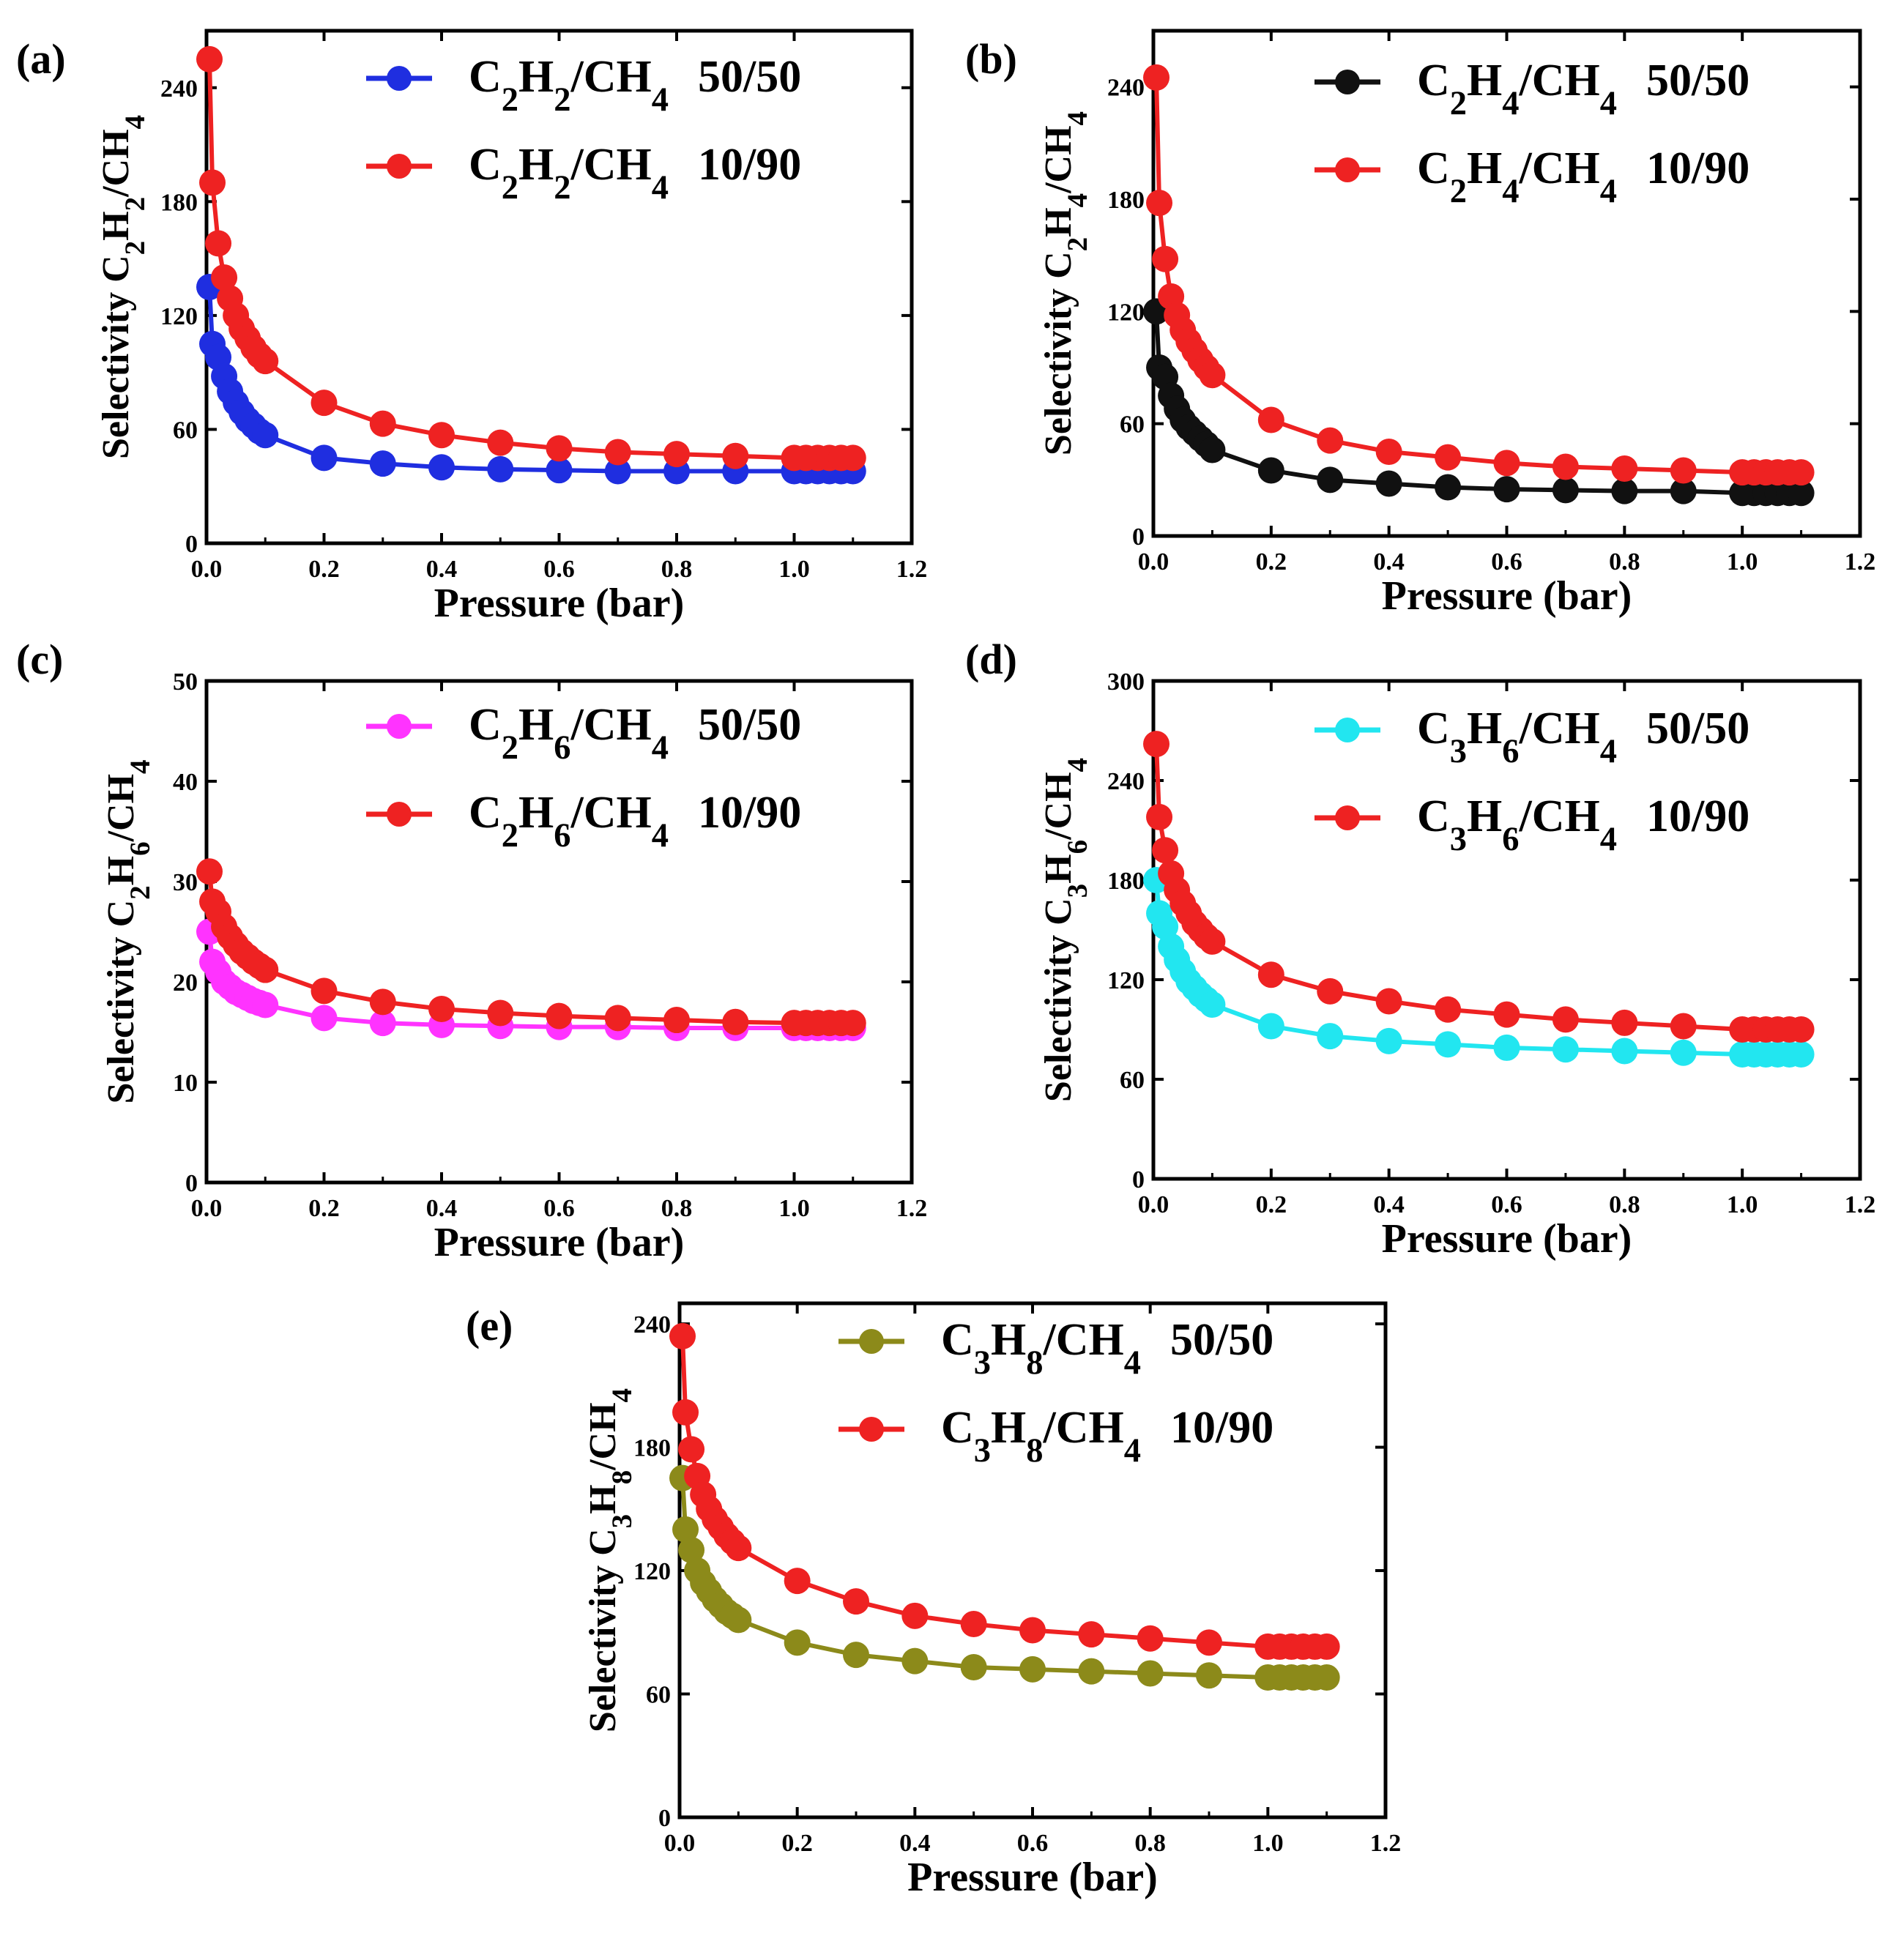  Describe the element at coordinates (1034, 1363) in the screenshot. I see `subscript: 8` at that location.